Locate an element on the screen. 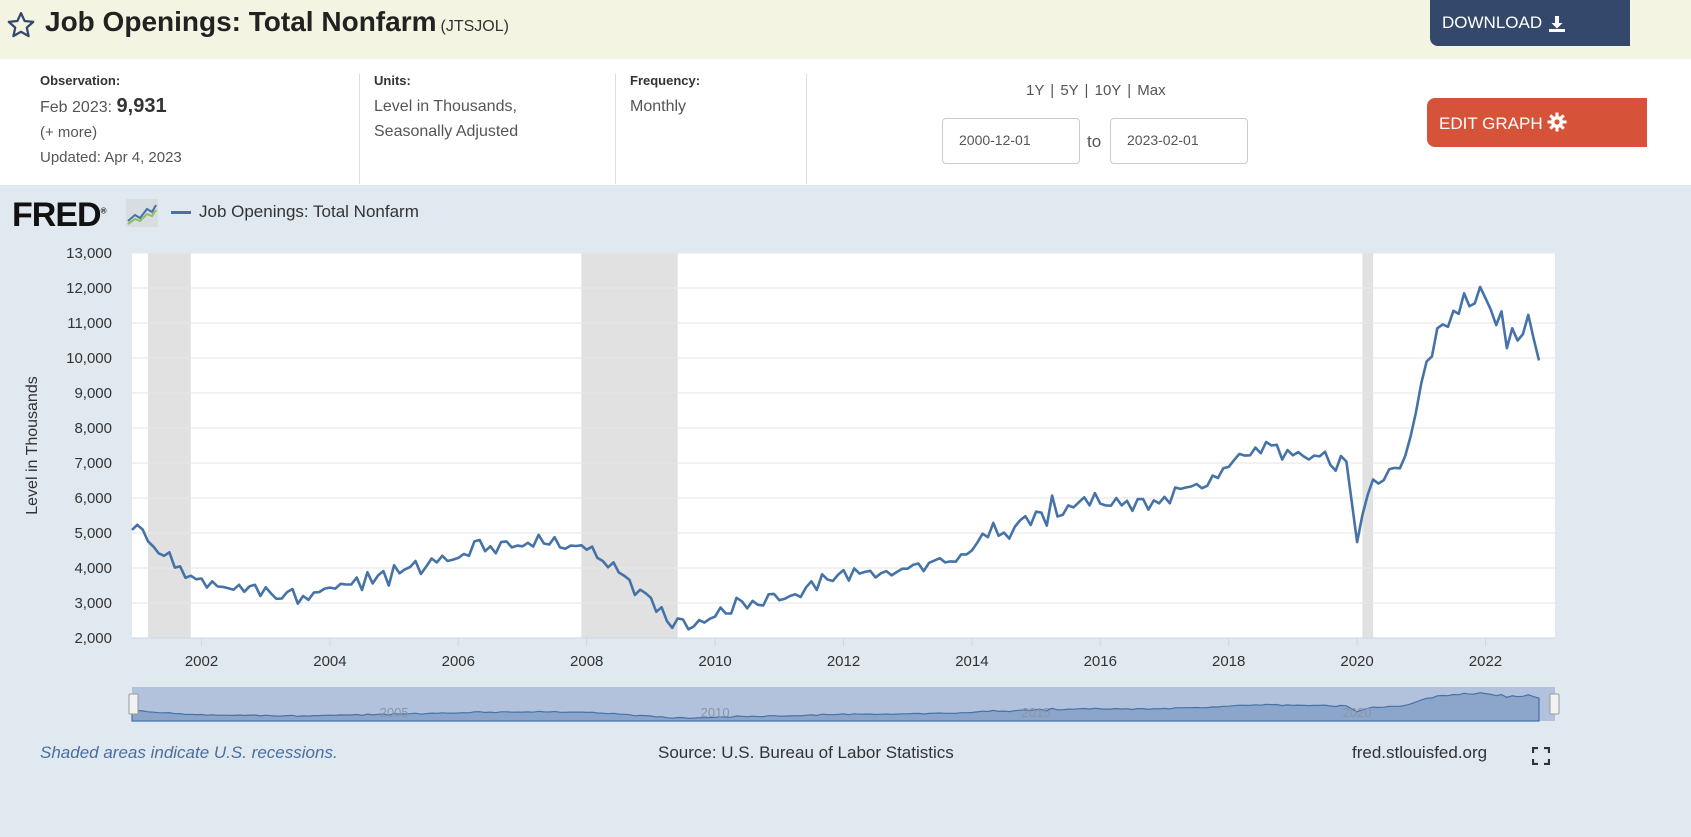  observation-value: 9,931 is located at coordinates (141, 106).